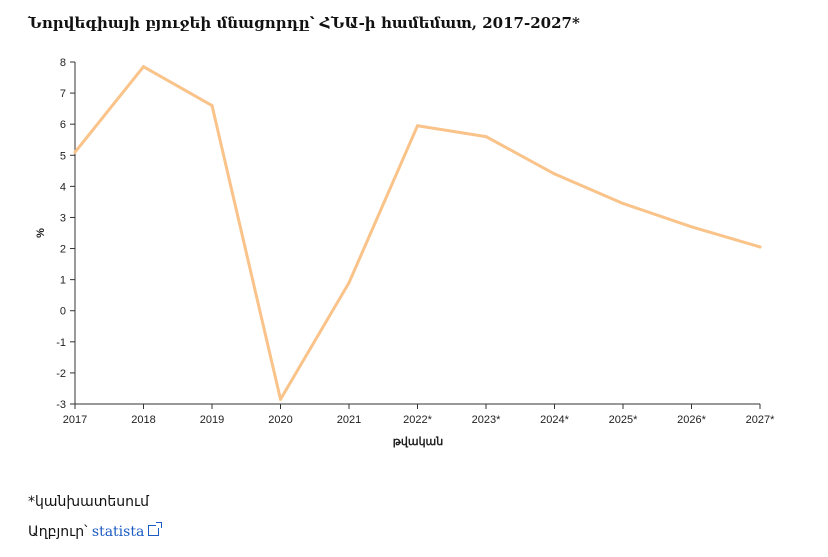  I want to click on source-prefix: Աղբյուր՝, so click(60, 532).